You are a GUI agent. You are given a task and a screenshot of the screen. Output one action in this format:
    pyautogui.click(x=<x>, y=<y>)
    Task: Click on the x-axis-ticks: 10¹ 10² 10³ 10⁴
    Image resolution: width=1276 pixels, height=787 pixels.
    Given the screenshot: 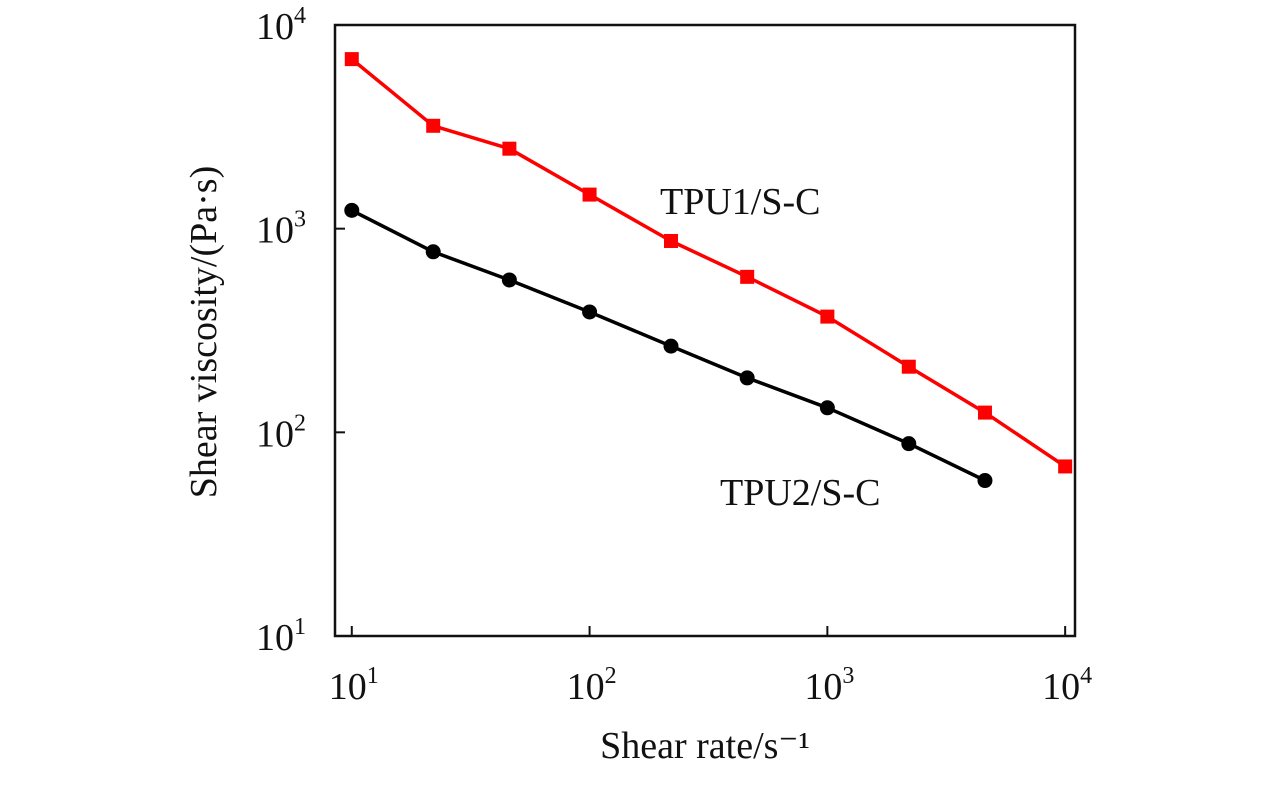 What is the action you would take?
    pyautogui.click(x=710, y=667)
    